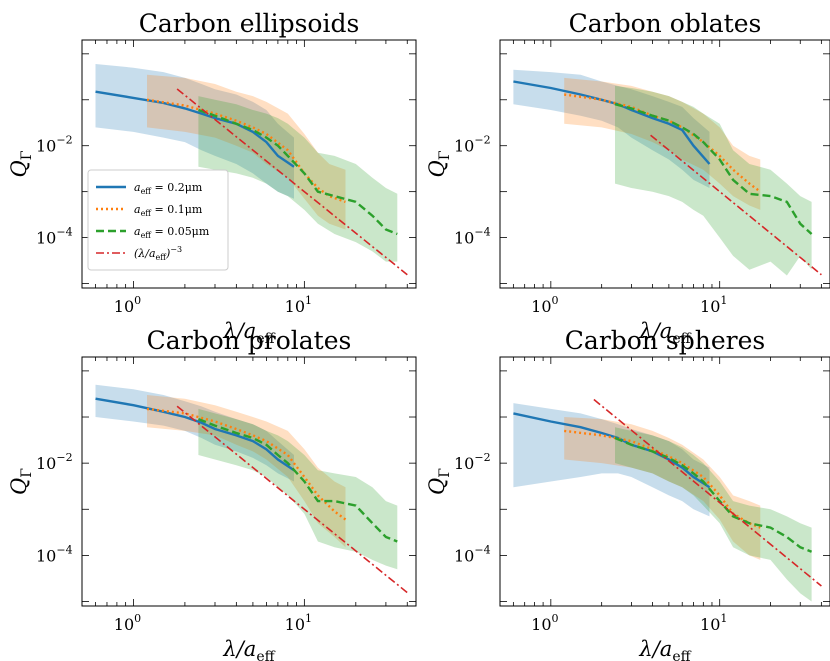  Describe the element at coordinates (172, 232) in the screenshot. I see `legend-label: aeff = 0.05μm` at that location.